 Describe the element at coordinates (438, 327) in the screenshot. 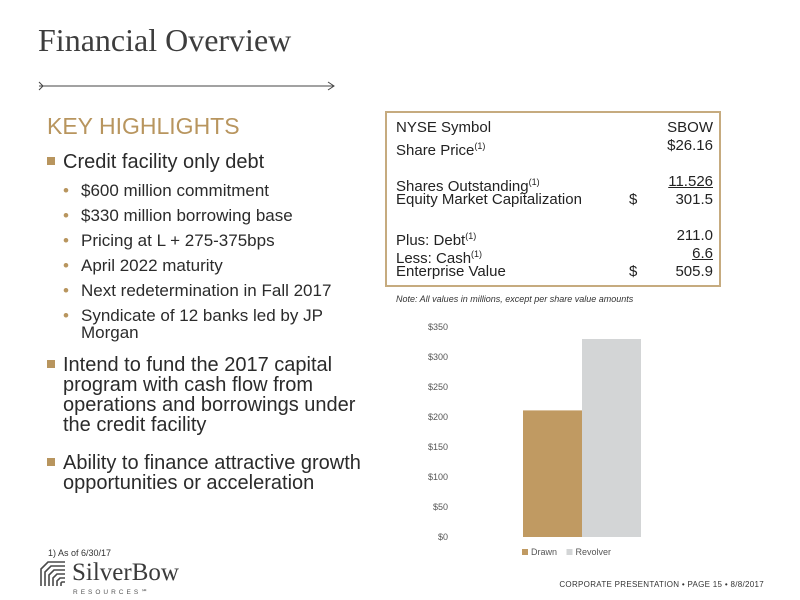

I see `y-tick-label: $350` at that location.